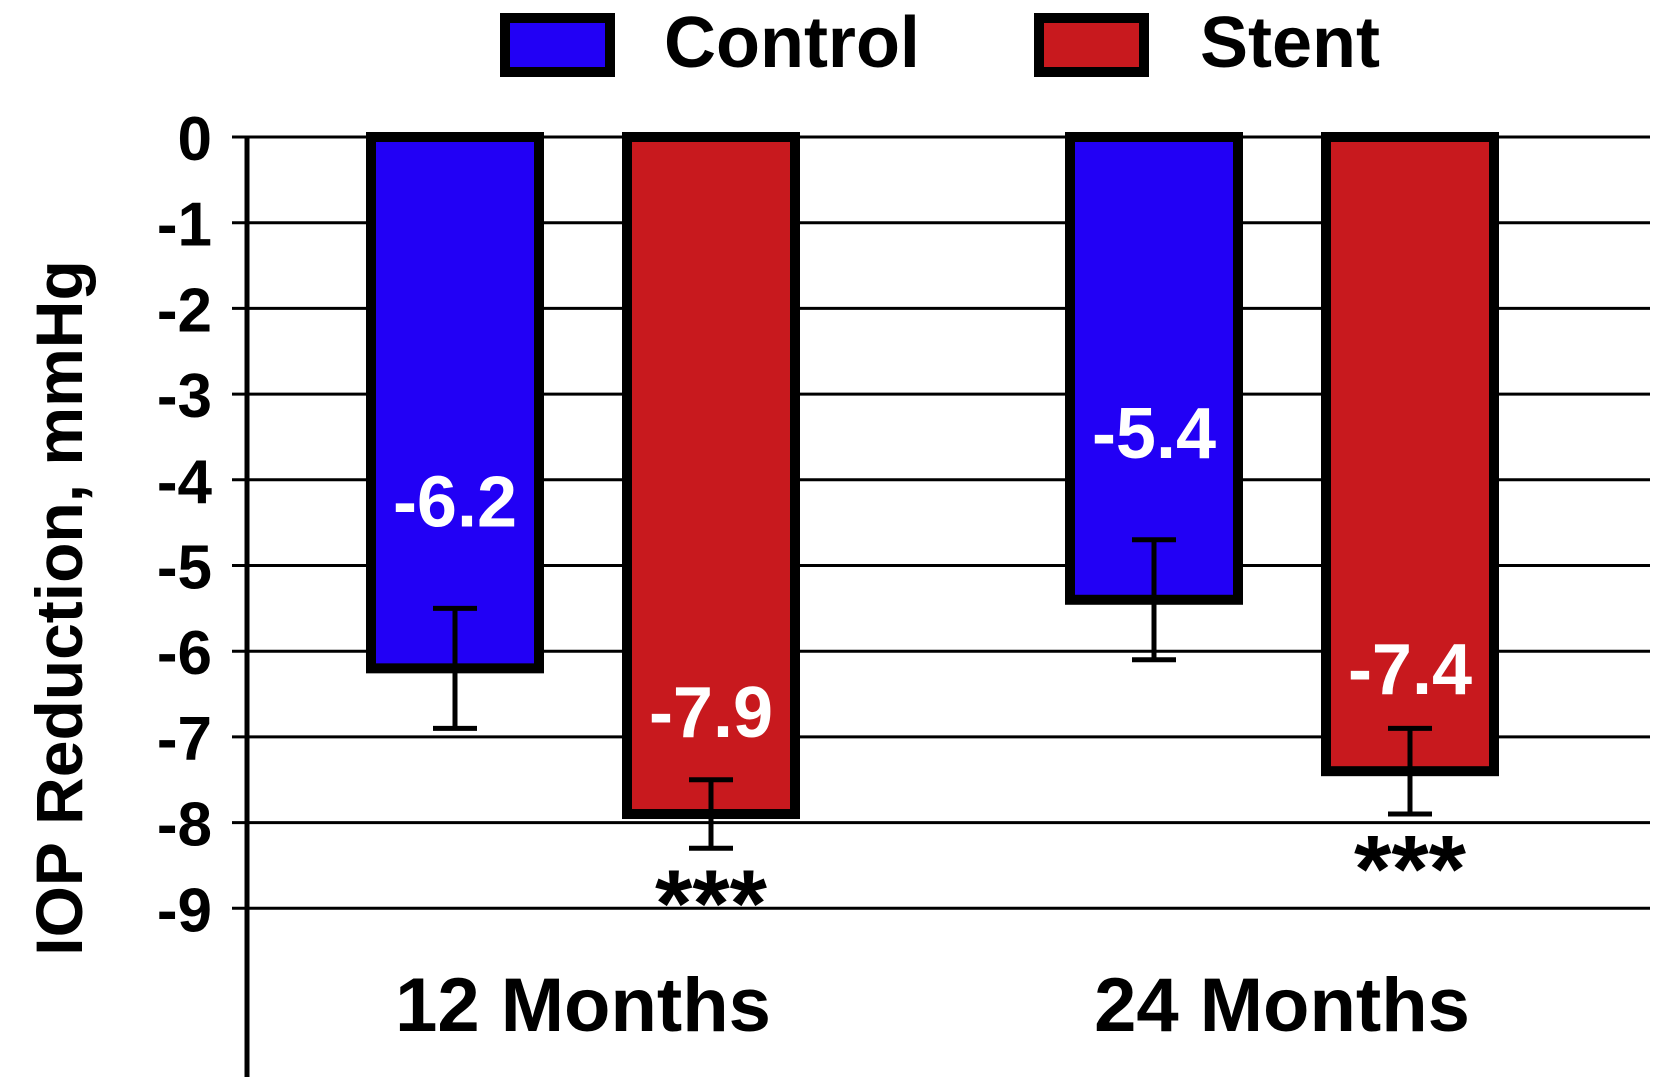  I want to click on y-tick-label: -8, so click(184, 825).